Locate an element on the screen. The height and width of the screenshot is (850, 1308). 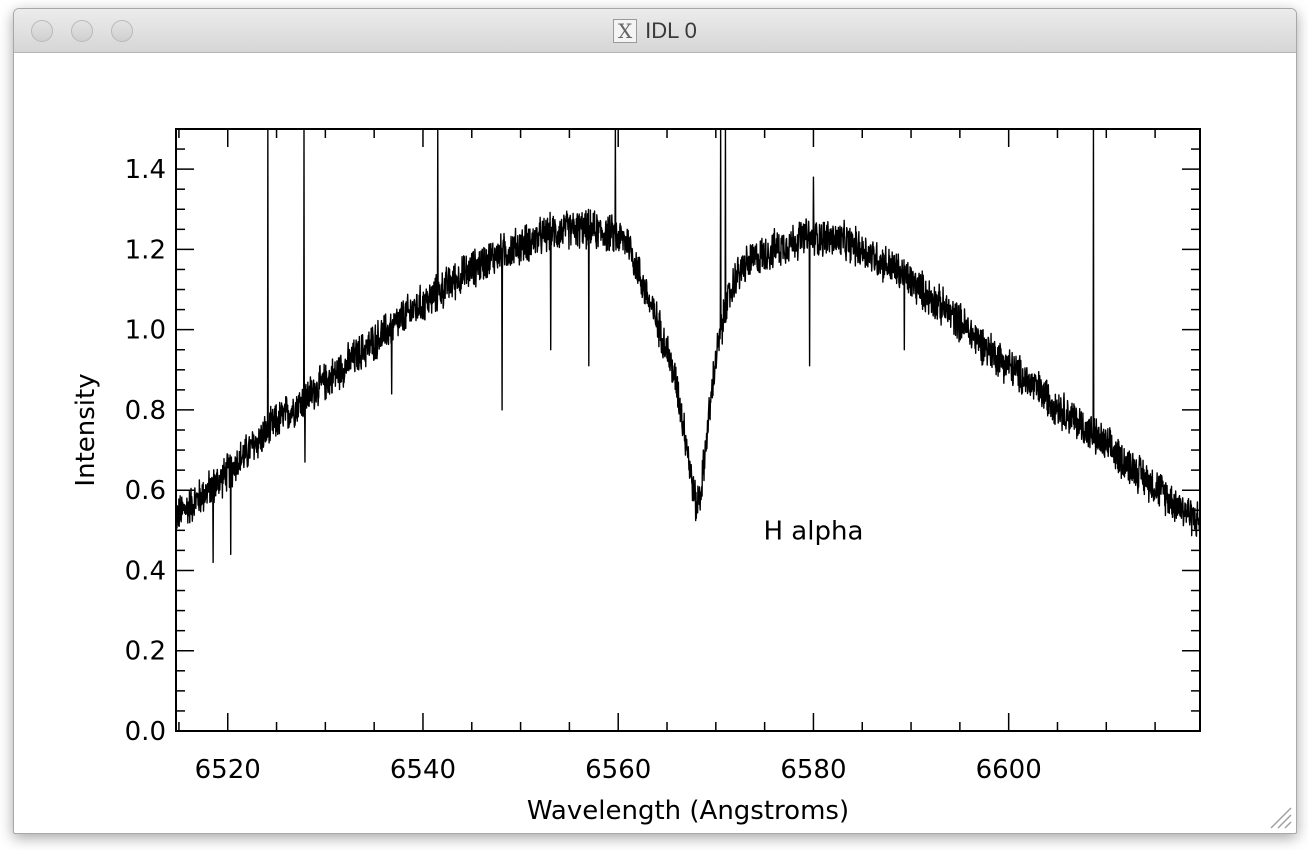
window-title: IDL 0 is located at coordinates (671, 30).